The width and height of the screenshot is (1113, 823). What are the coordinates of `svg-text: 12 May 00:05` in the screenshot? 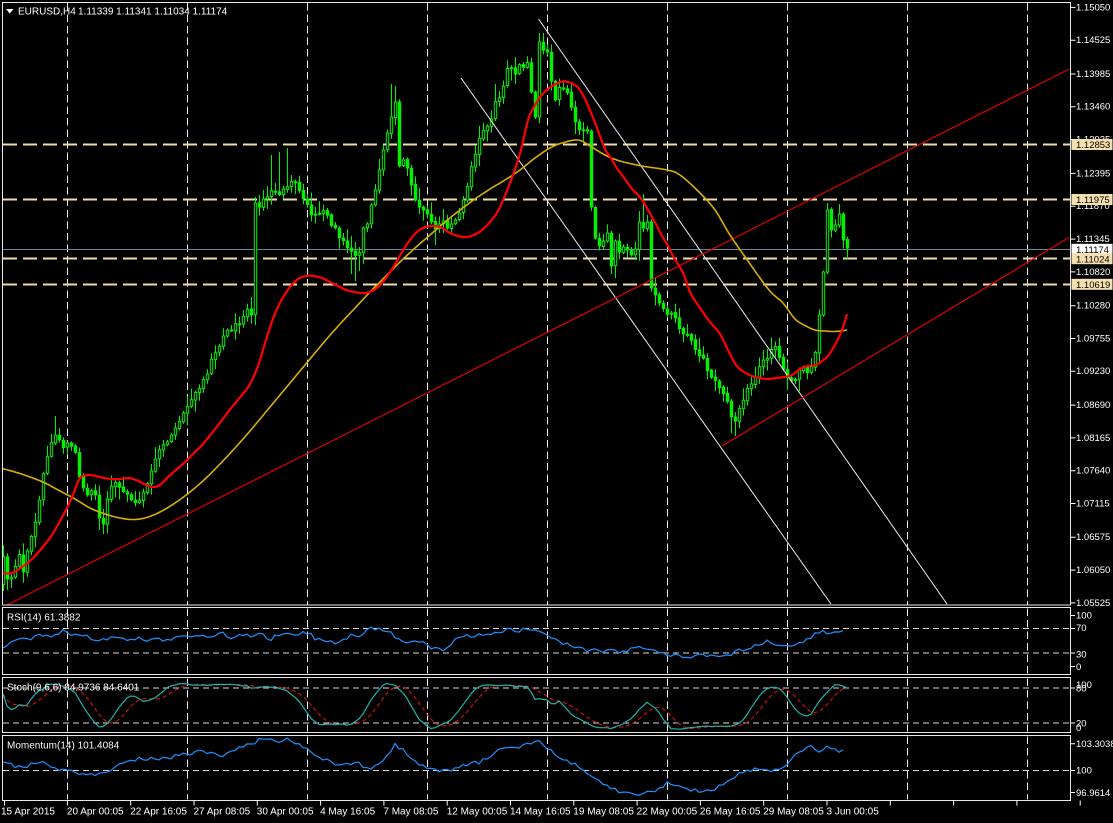 It's located at (477, 812).